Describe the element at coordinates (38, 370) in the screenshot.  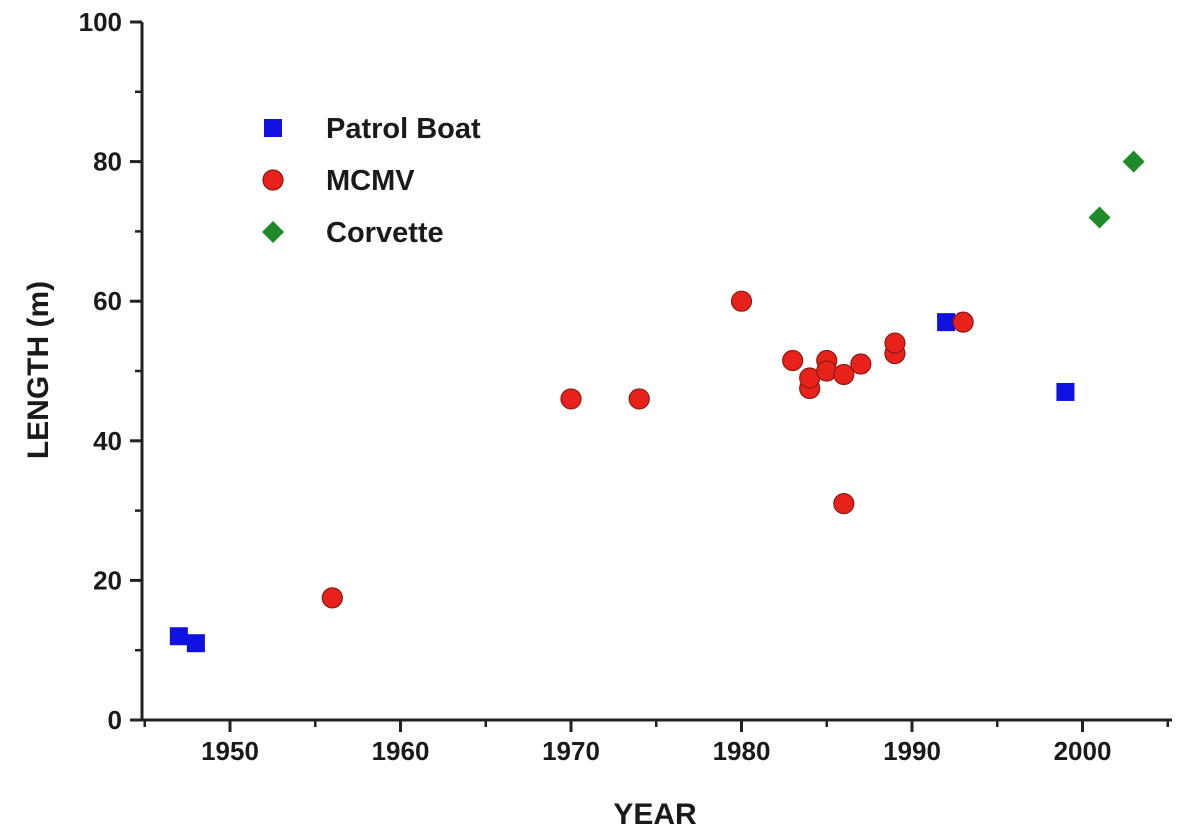
I see `y-axis-title: LENGTH (m)` at that location.